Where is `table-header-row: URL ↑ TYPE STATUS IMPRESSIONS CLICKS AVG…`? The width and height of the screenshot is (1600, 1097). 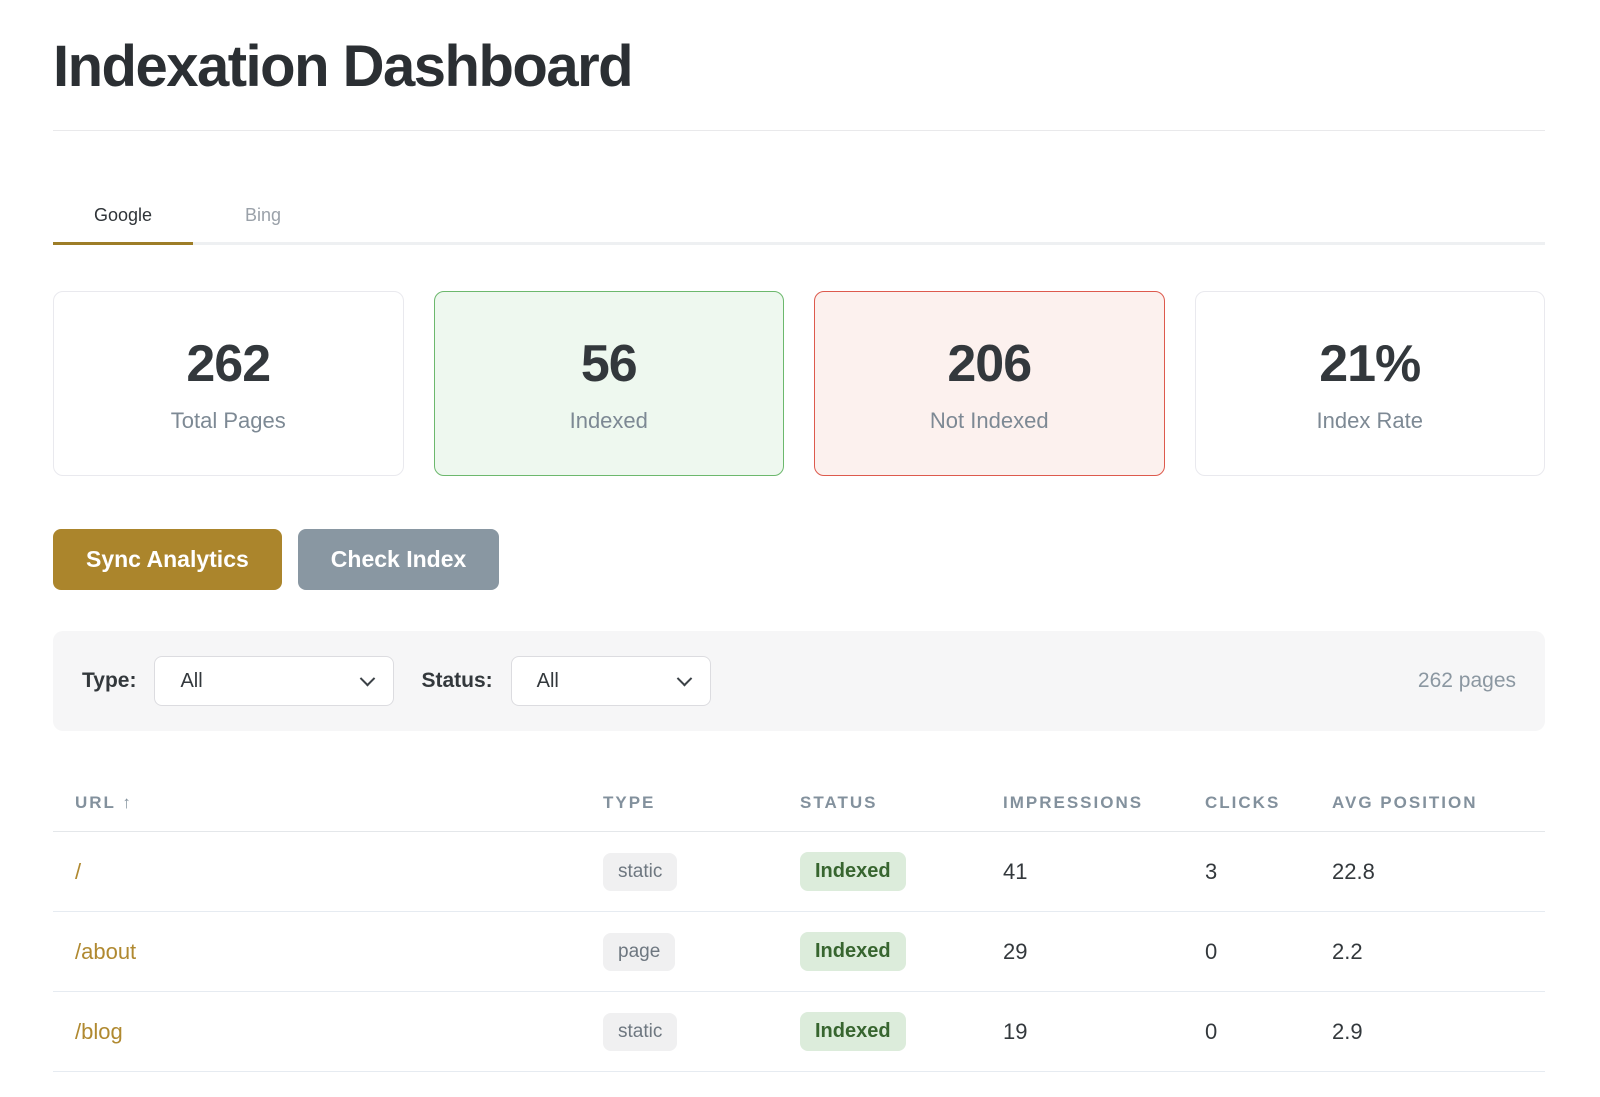
table-header-row: URL ↑ TYPE STATUS IMPRESSIONS CLICKS AVG… is located at coordinates (799, 802).